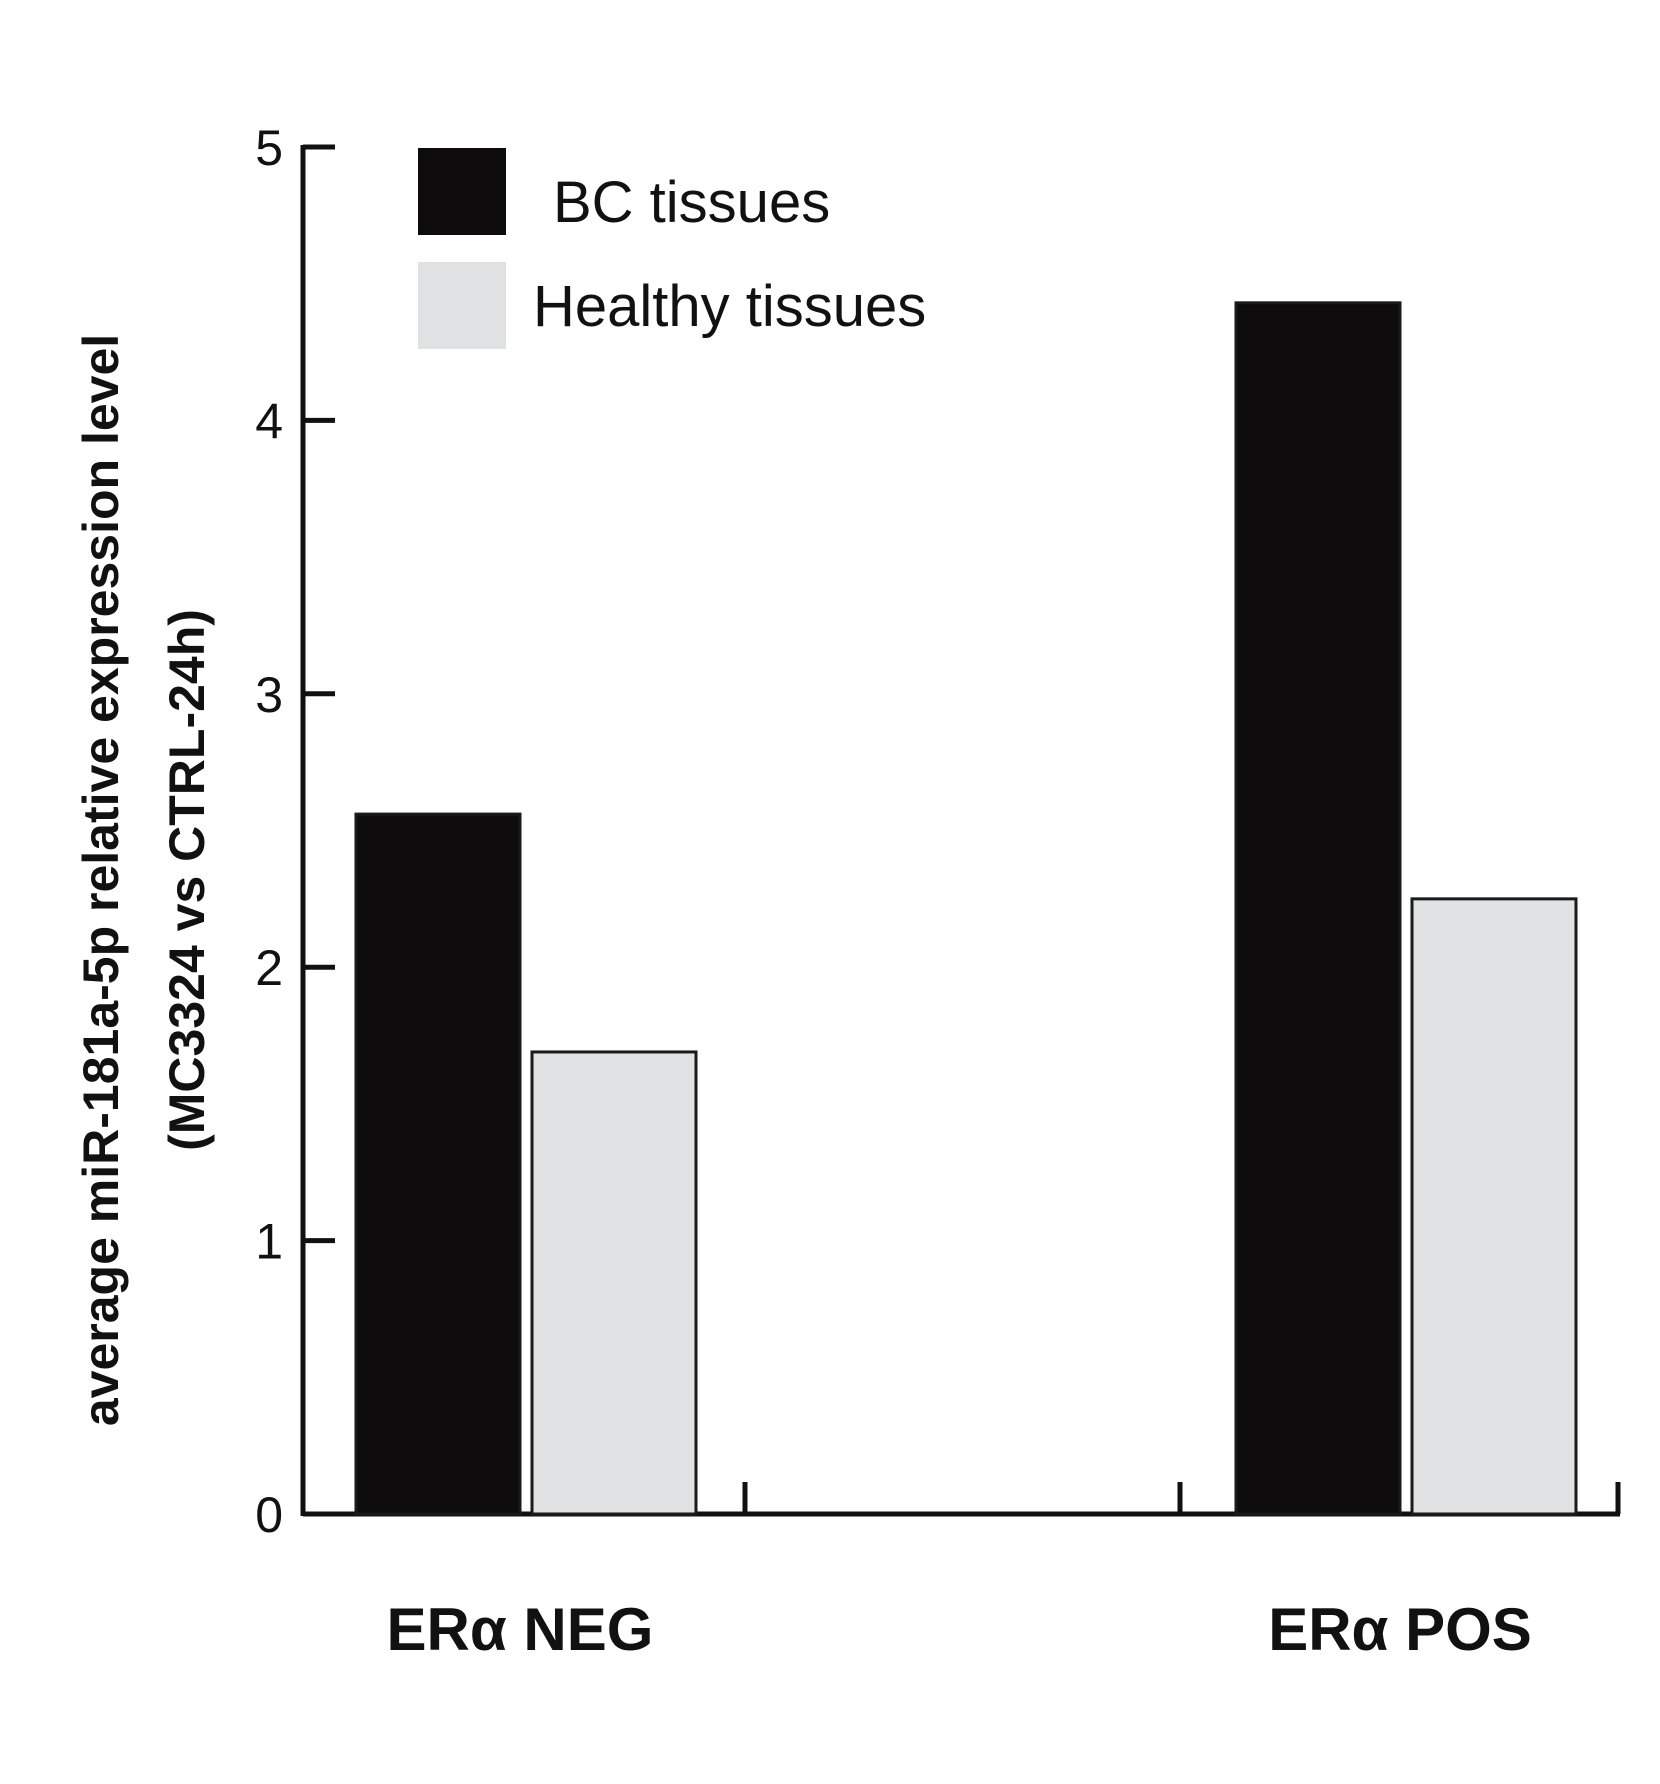 The height and width of the screenshot is (1784, 1660). What do you see at coordinates (295, 831) in the screenshot?
I see `y-axis: 0 1 2 3 4 5` at bounding box center [295, 831].